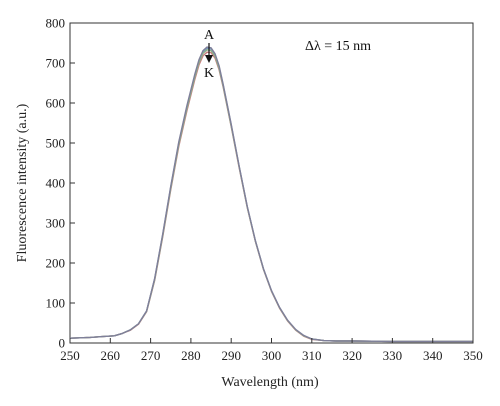 The height and width of the screenshot is (406, 500). I want to click on x-tick-label: 270, so click(151, 355).